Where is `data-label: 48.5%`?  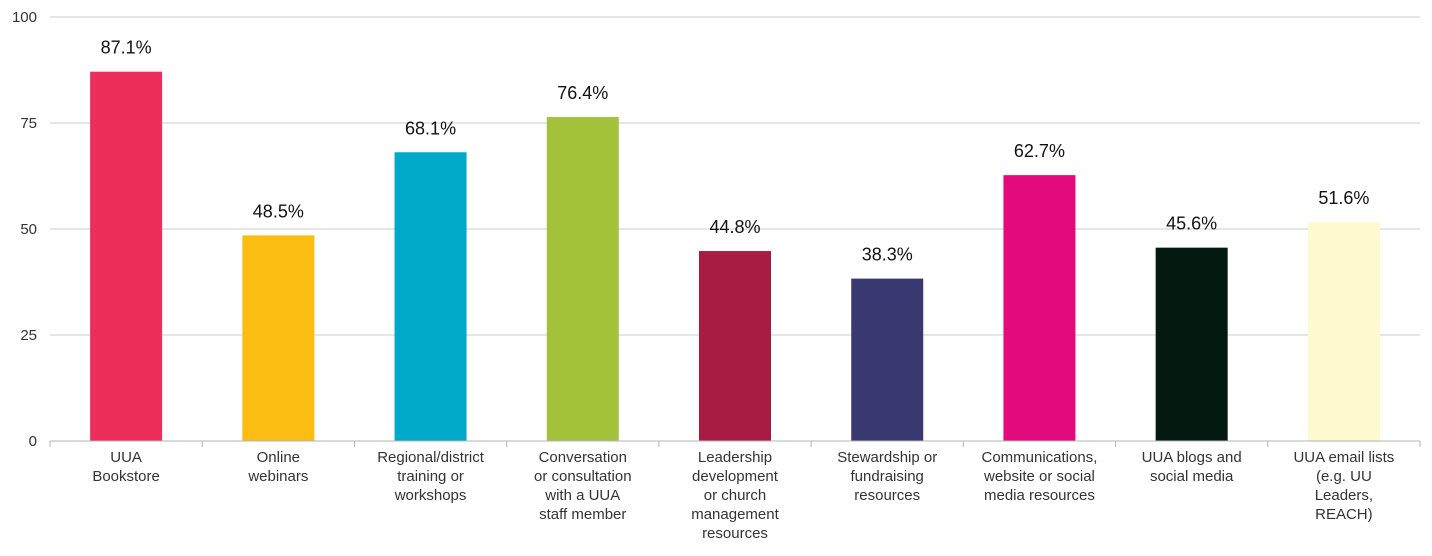 data-label: 48.5% is located at coordinates (278, 211).